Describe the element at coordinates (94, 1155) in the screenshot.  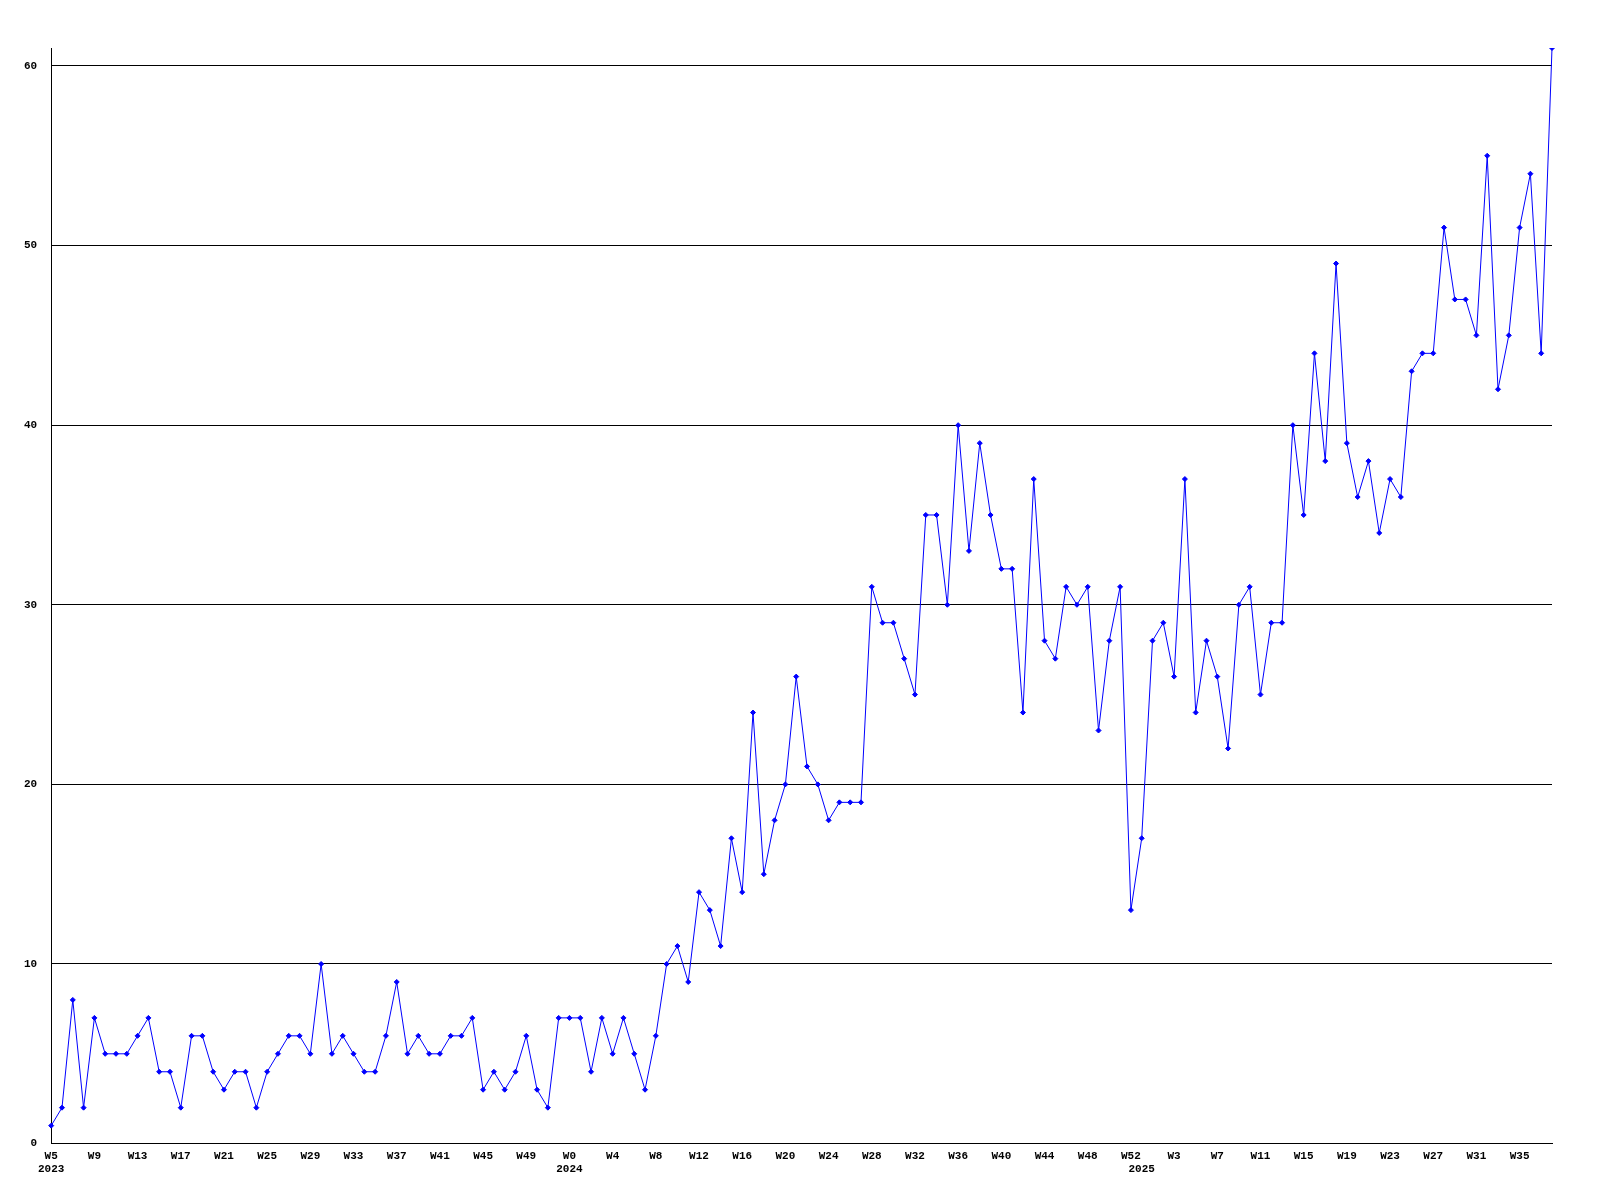
I see `x-tick-label: W9` at that location.